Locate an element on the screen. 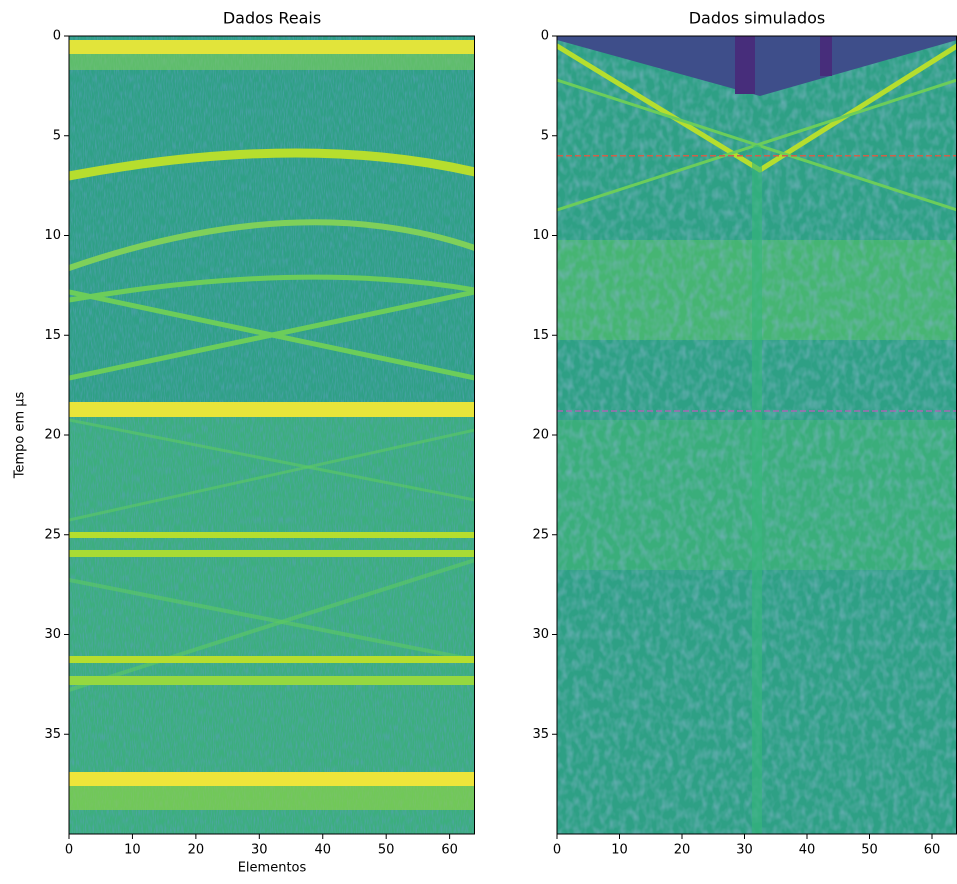 This screenshot has height=884, width=957. chart-title: Dados Reais is located at coordinates (272, 18).